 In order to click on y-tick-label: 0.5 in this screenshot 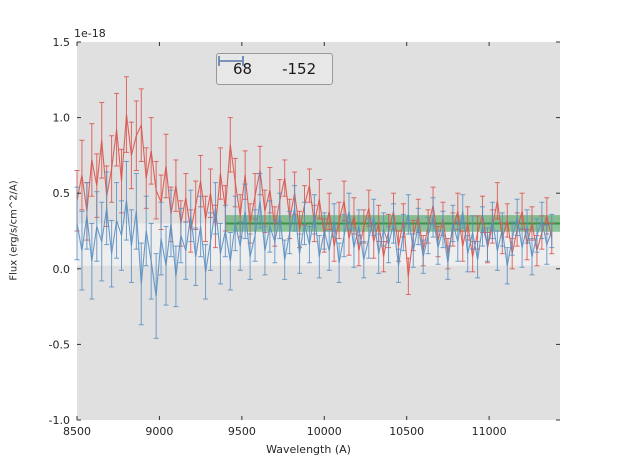, I will do `click(62, 193)`.